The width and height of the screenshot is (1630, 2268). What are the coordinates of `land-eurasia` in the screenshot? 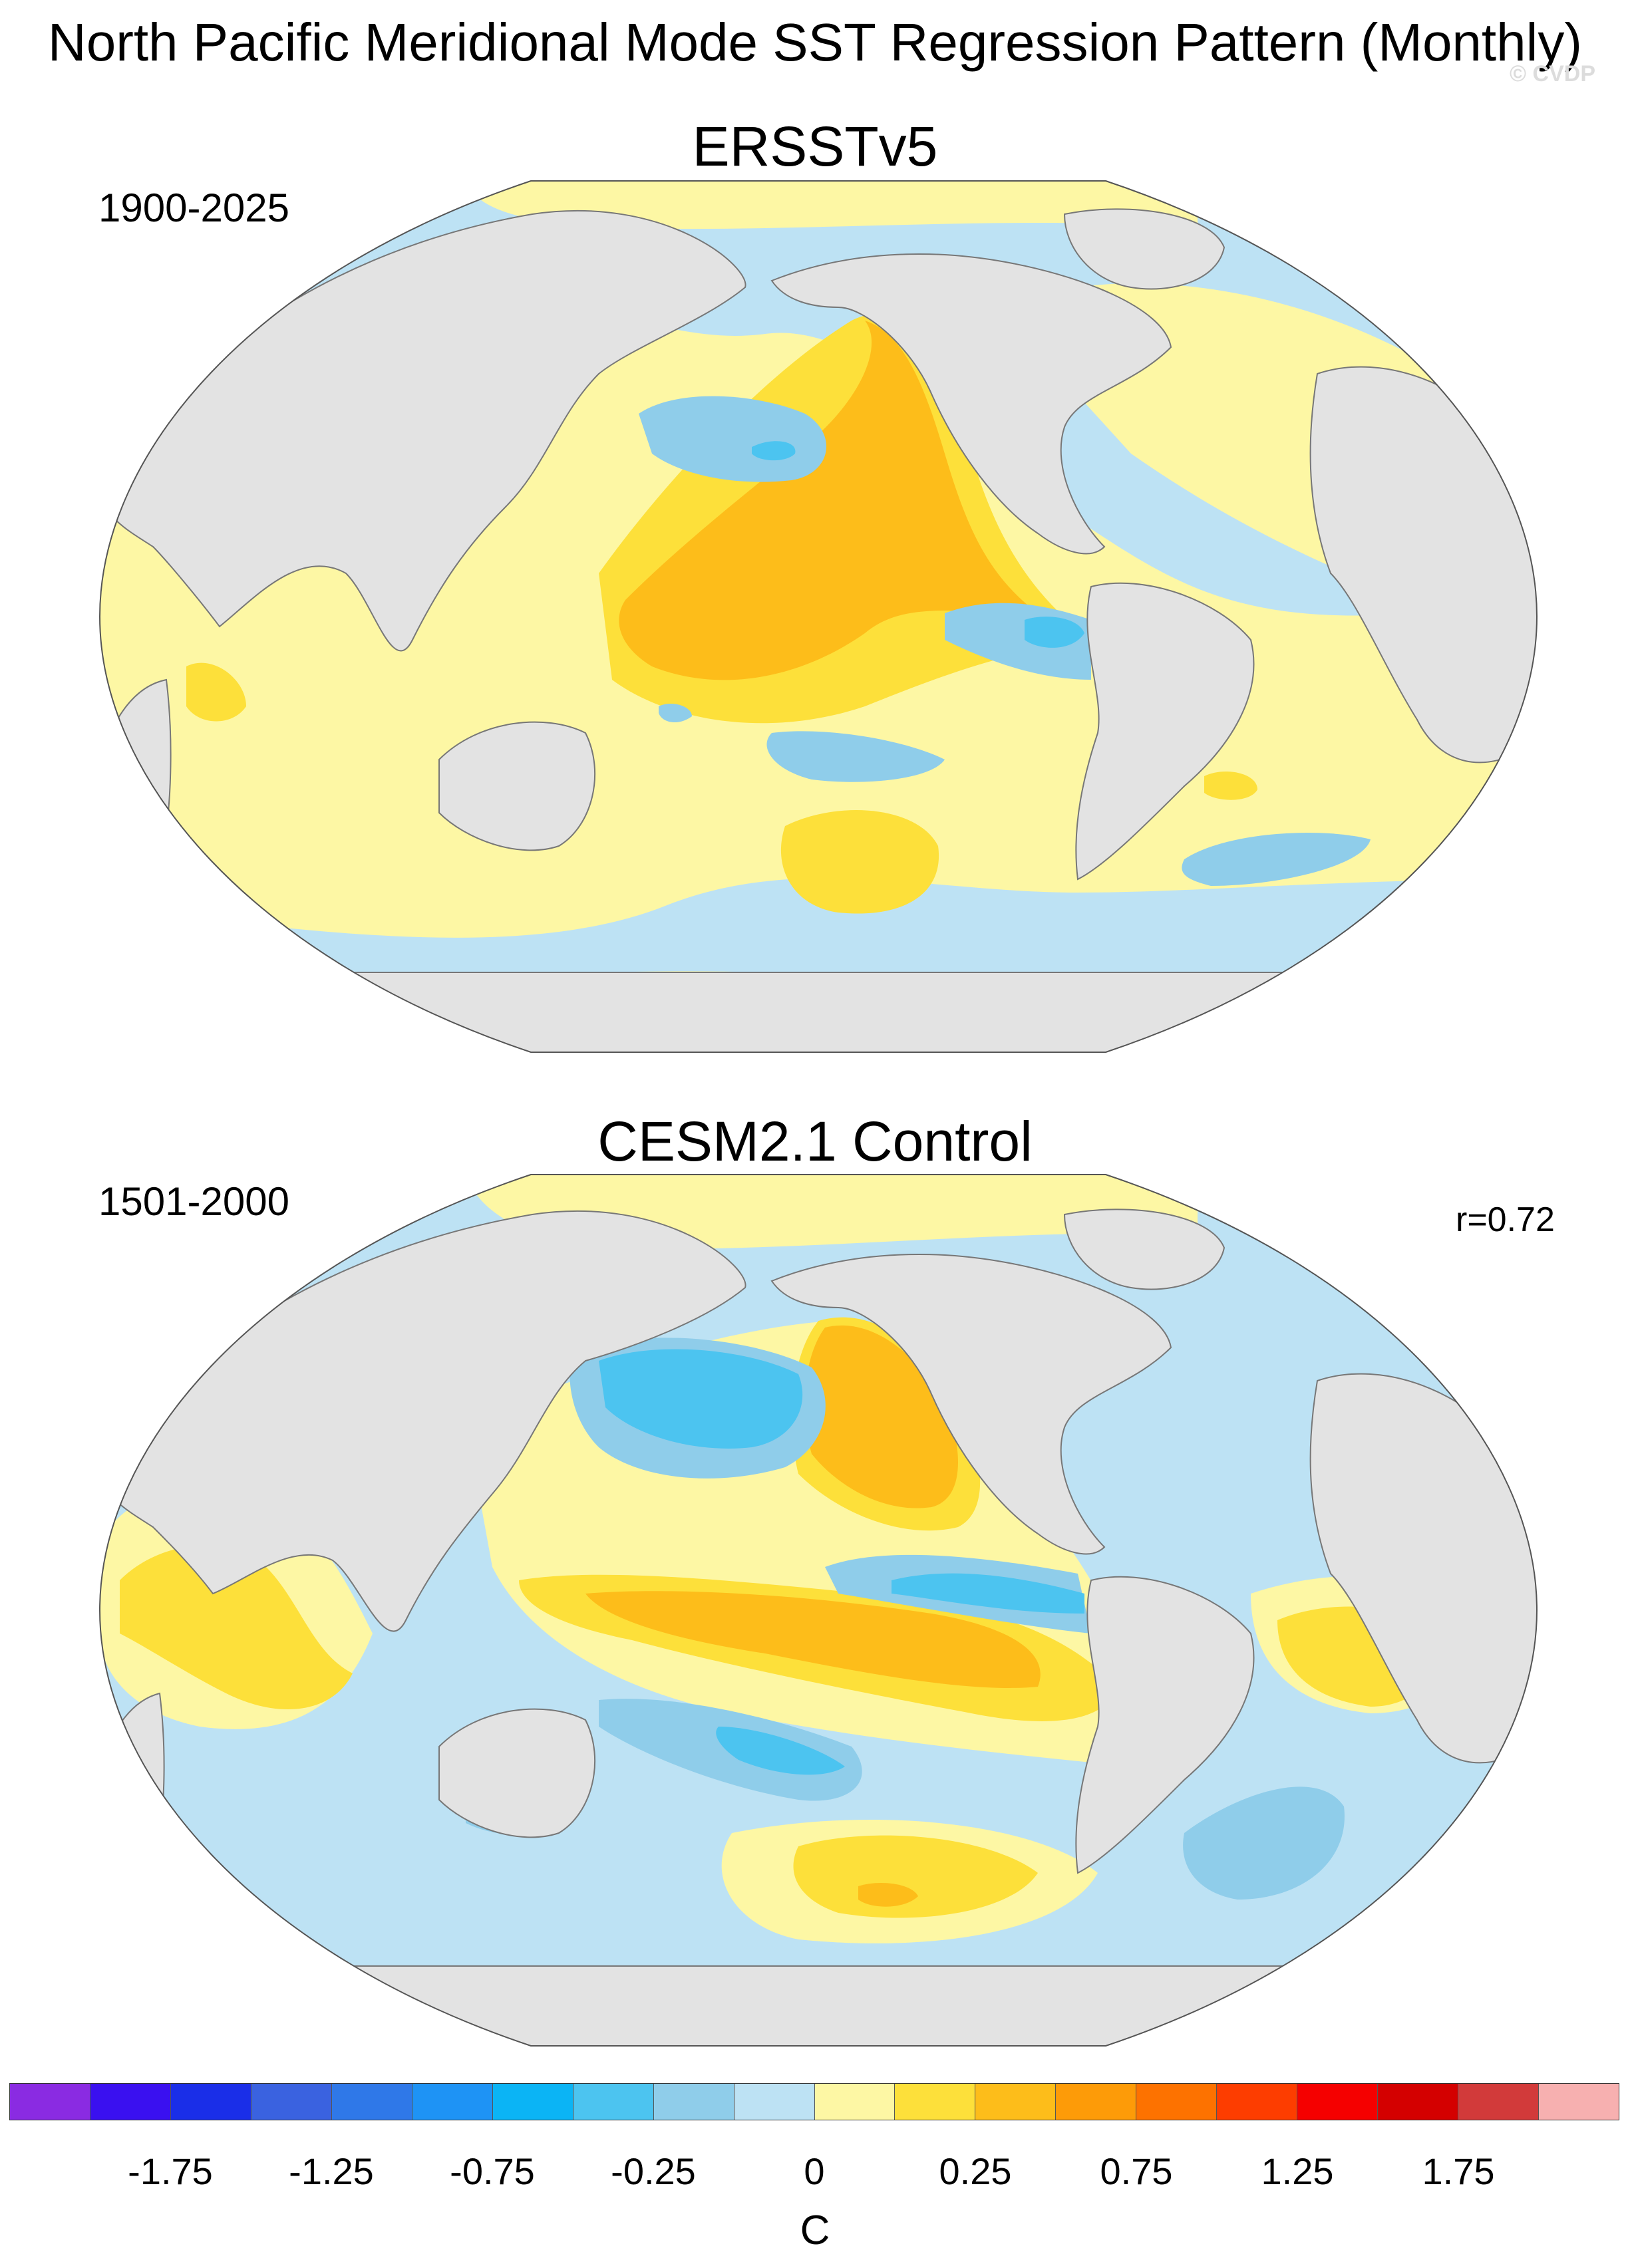 It's located at (423, 431).